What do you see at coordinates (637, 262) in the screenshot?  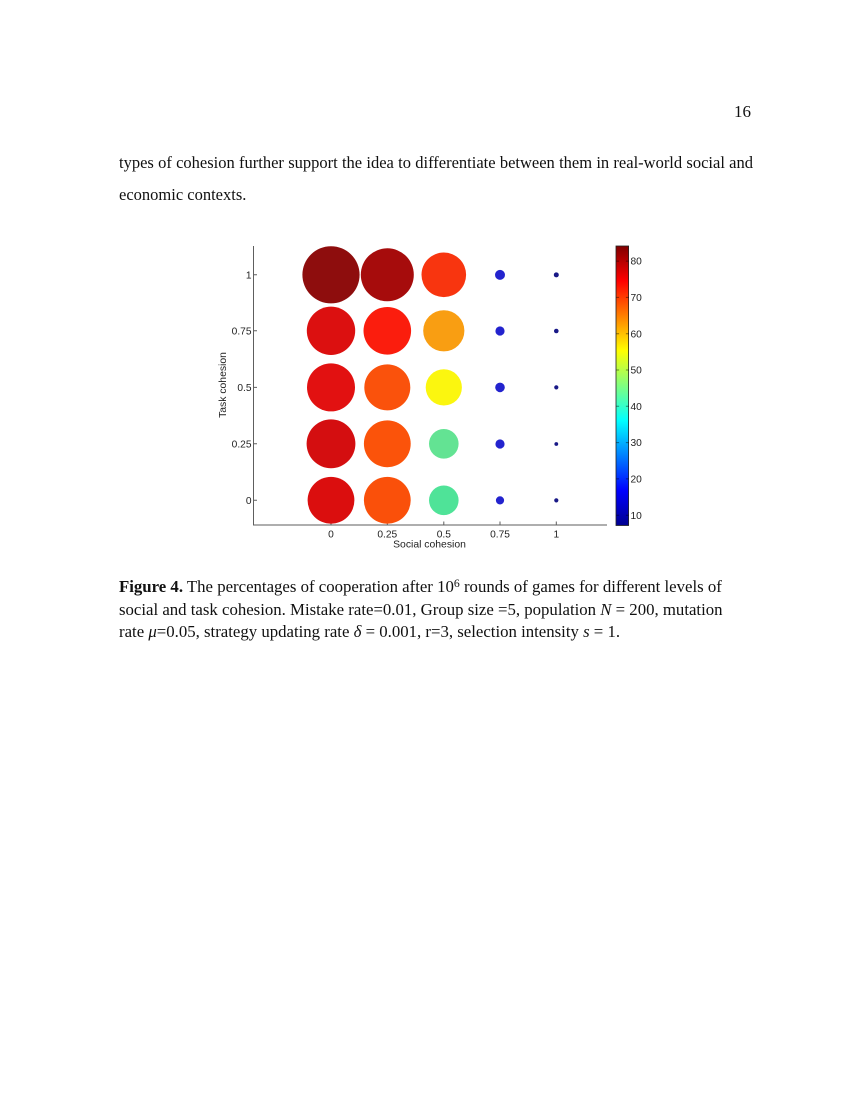 I see `svg-text: 80` at bounding box center [637, 262].